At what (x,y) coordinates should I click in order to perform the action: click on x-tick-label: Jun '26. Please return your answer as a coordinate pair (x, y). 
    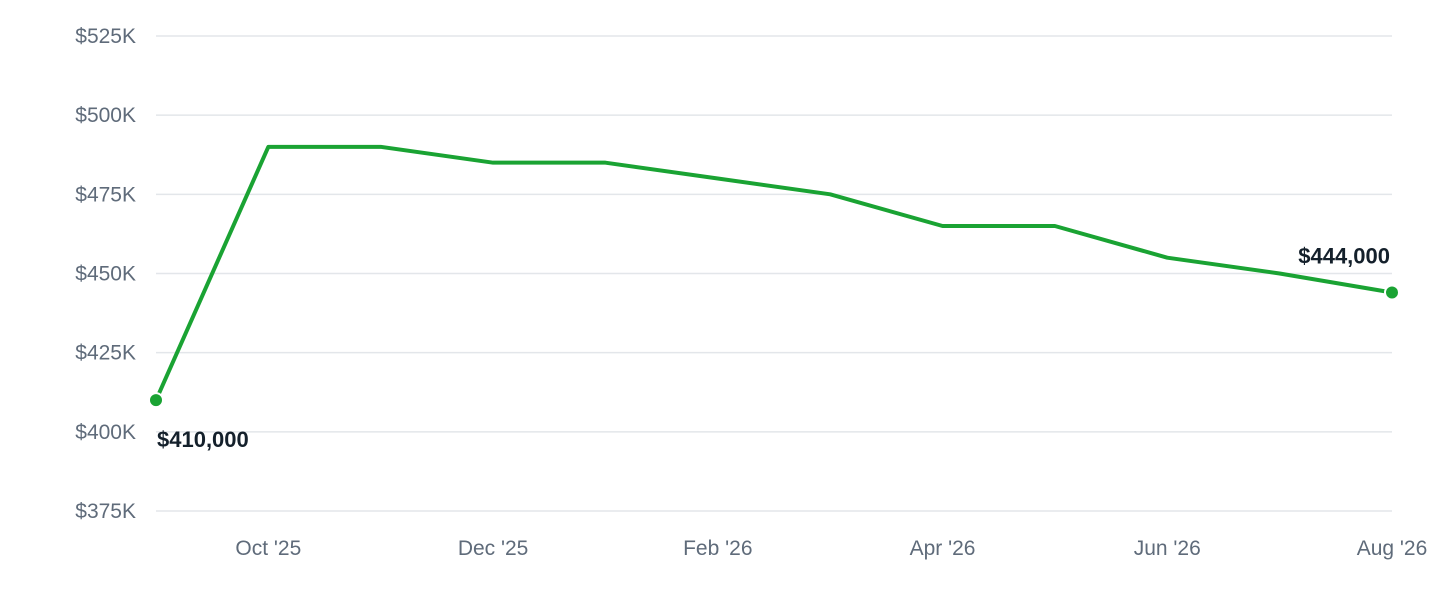
    Looking at the image, I should click on (1167, 548).